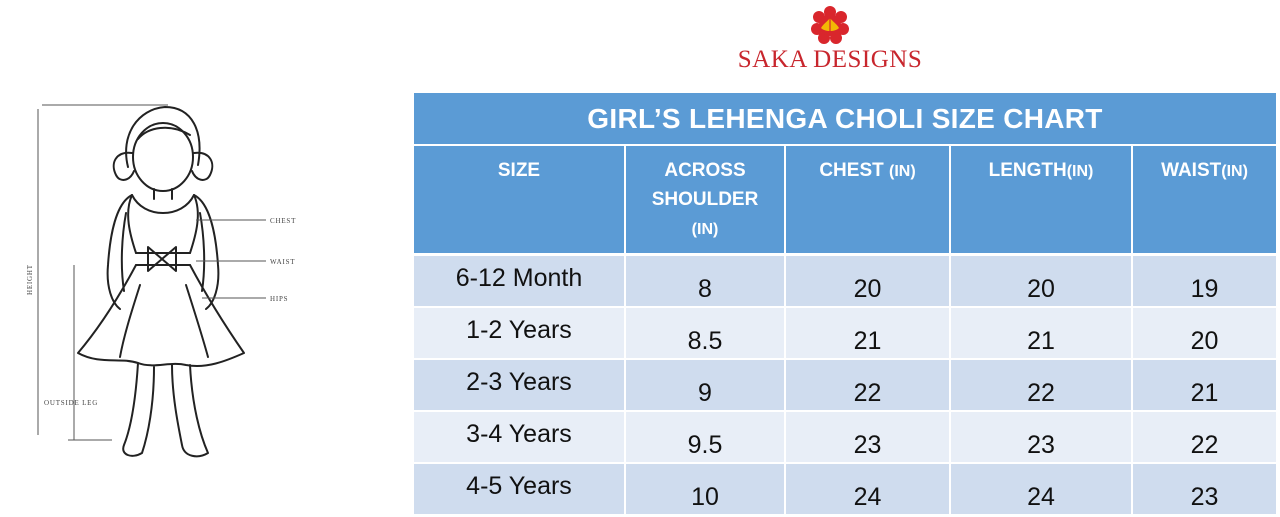 This screenshot has height=517, width=1280. What do you see at coordinates (30, 279) in the screenshot?
I see `height-label: HEIGHT` at bounding box center [30, 279].